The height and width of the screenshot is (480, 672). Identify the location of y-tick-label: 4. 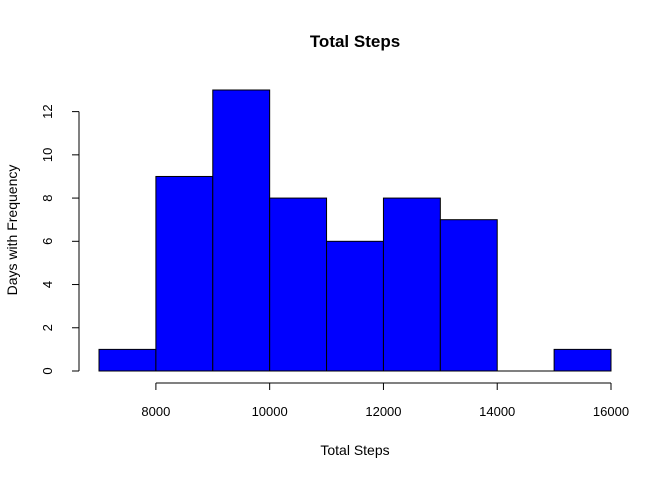
(47, 284).